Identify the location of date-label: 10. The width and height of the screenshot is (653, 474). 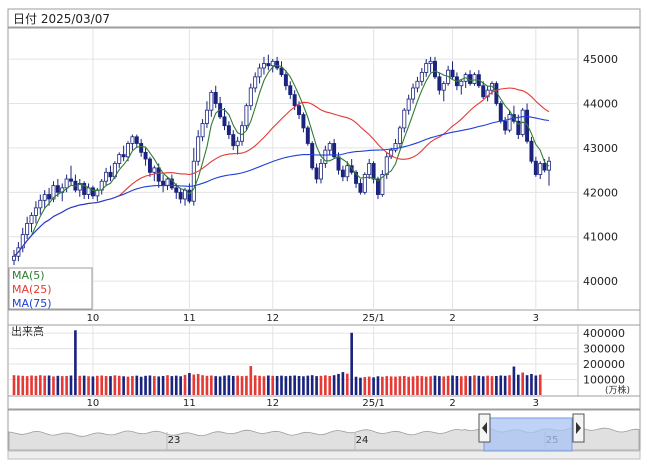
(93, 318).